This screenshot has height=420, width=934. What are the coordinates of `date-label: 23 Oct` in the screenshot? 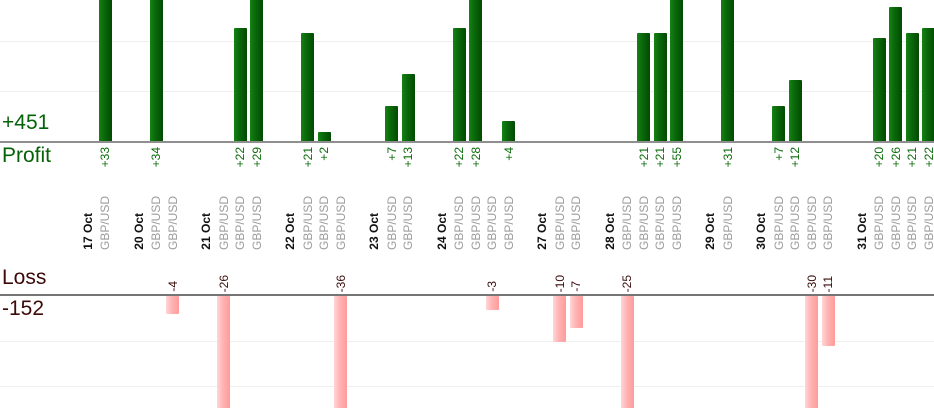 It's located at (374, 231).